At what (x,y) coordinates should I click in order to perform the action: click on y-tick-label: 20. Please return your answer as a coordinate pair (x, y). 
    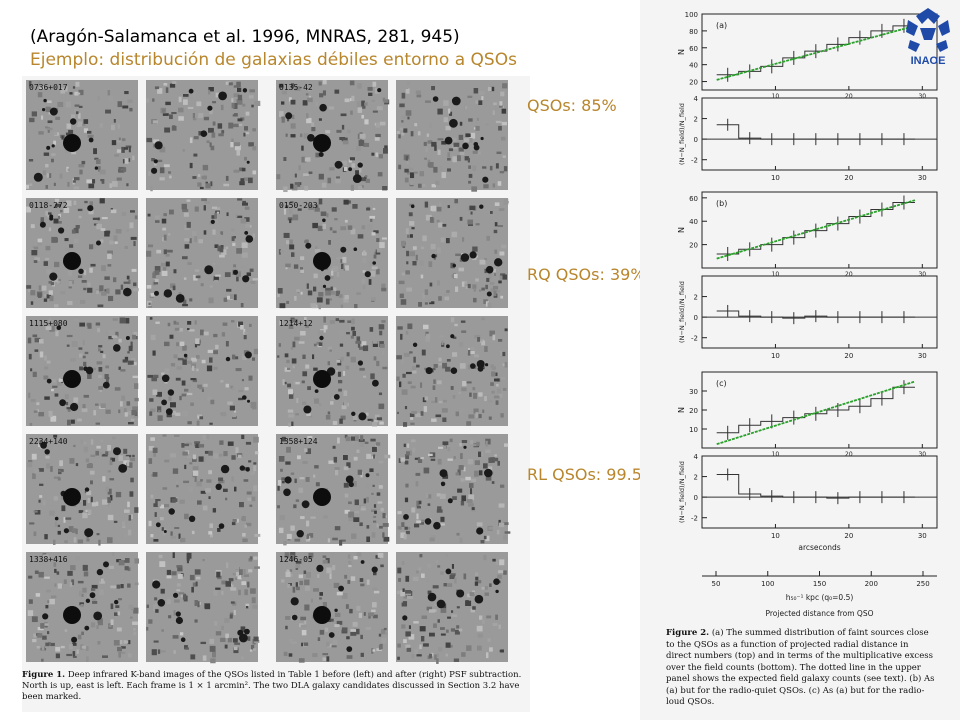
    Looking at the image, I should click on (693, 246).